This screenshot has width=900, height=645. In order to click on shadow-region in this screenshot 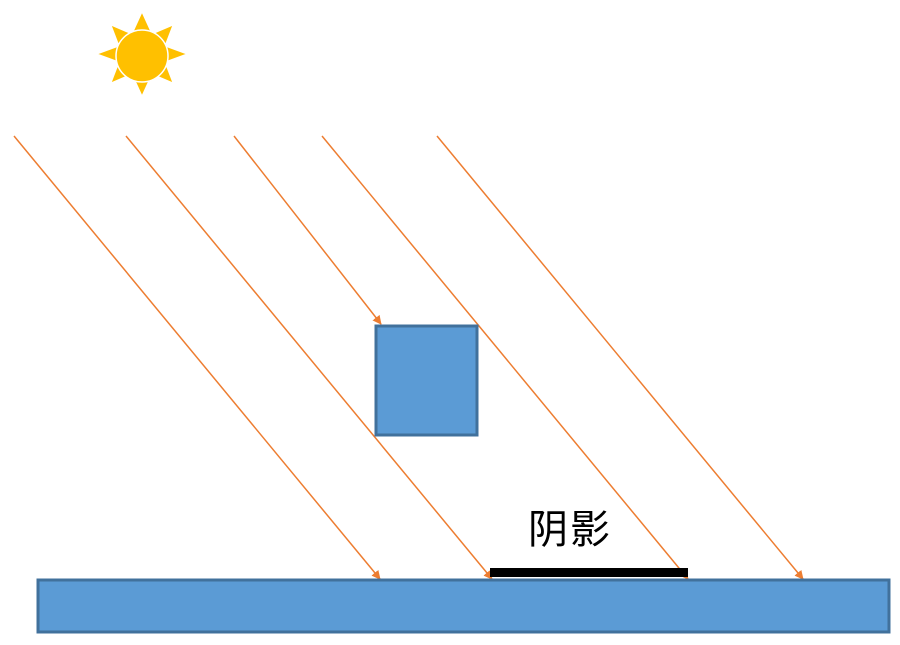, I will do `click(589, 572)`.